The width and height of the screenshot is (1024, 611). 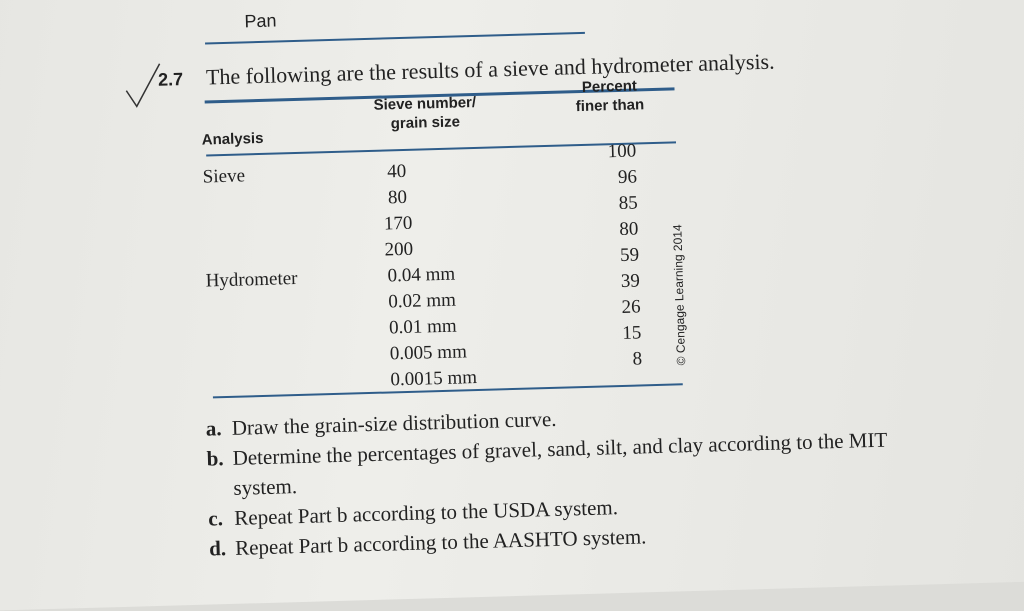 What do you see at coordinates (395, 38) in the screenshot?
I see `rule` at bounding box center [395, 38].